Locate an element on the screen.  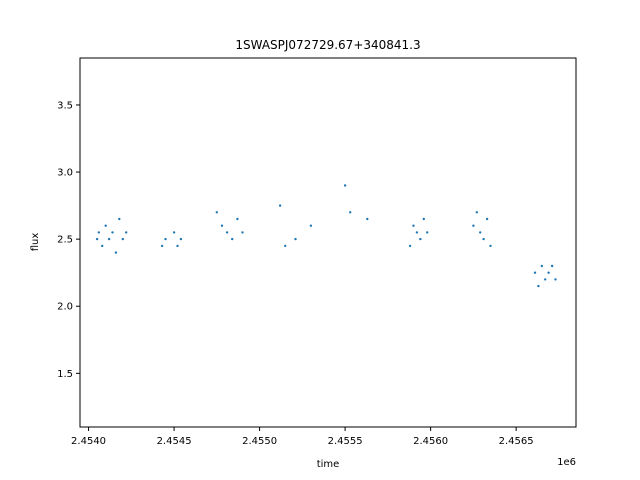
y-axis: 1.5 2.0 2.5 3.0 3.5 is located at coordinates (68, 240).